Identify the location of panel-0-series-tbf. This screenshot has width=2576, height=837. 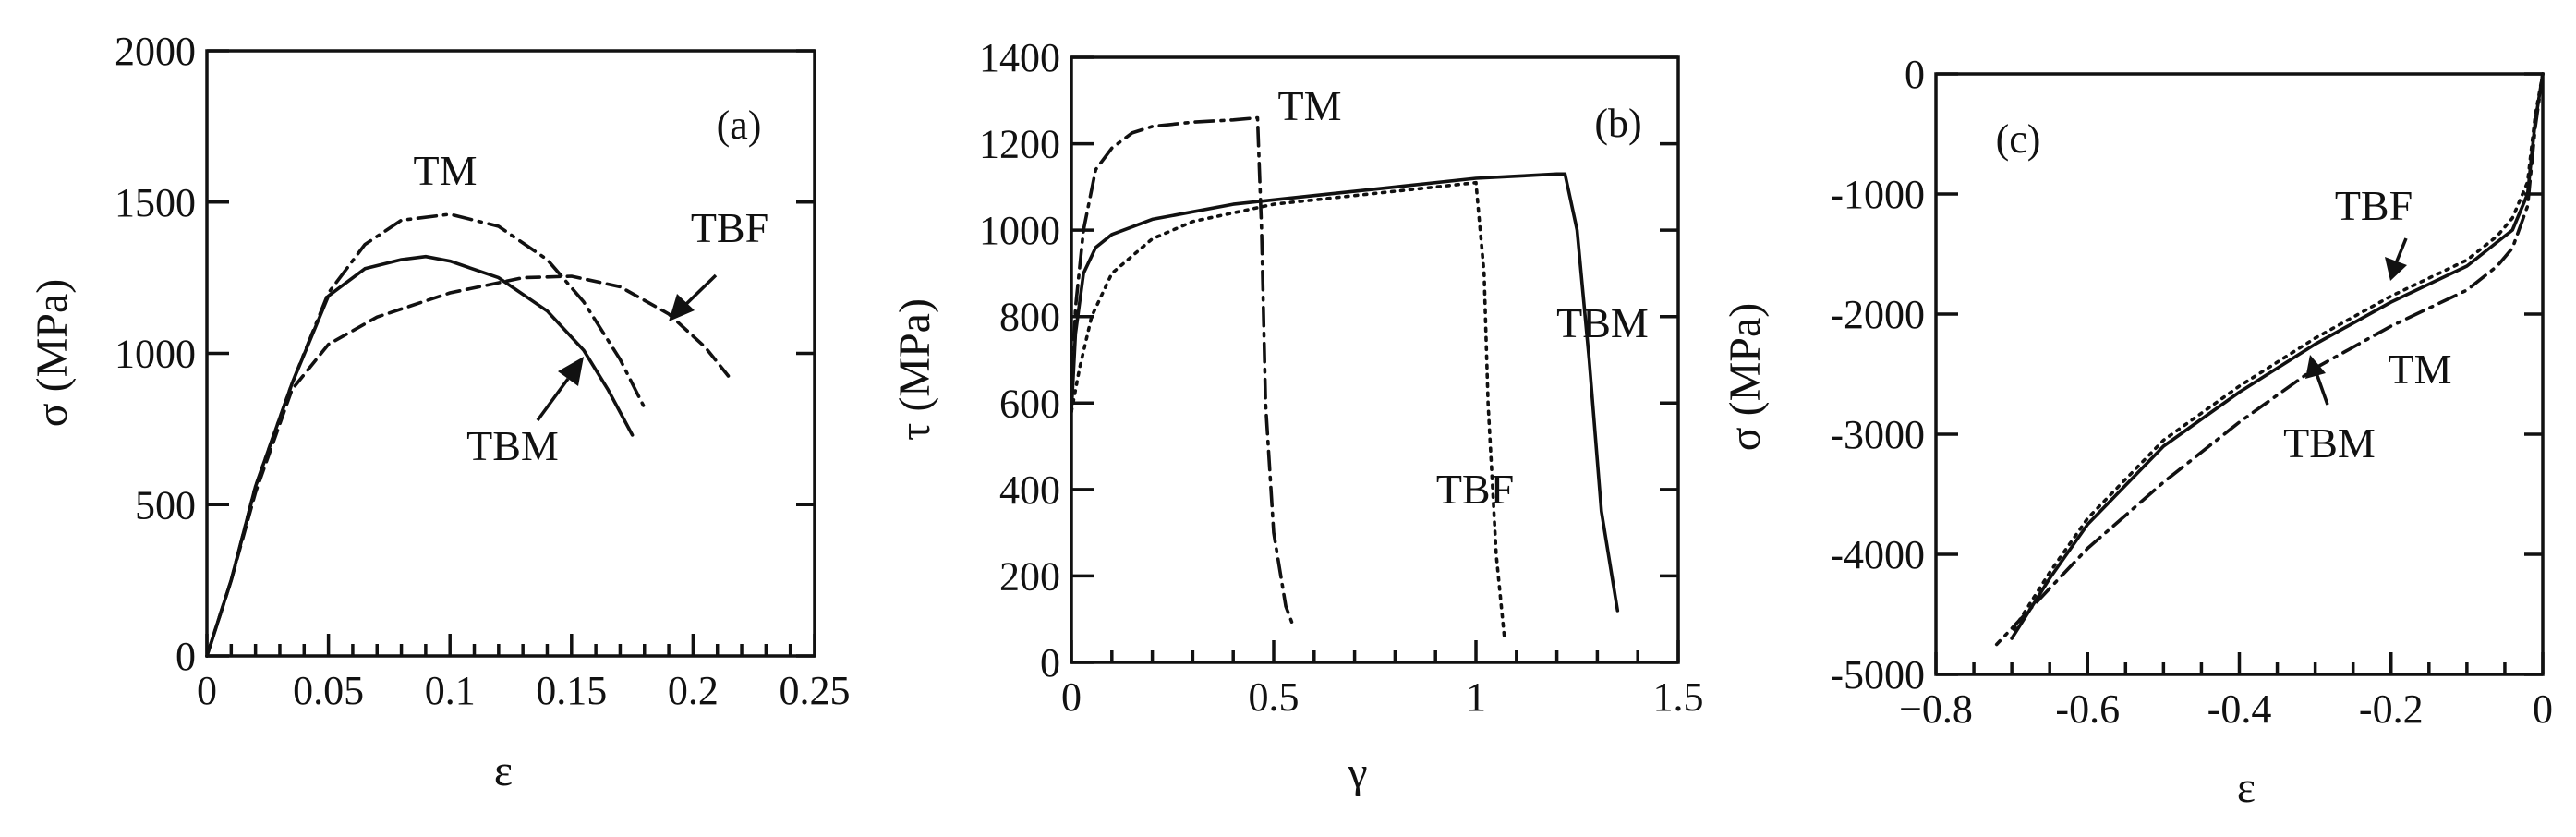
(468, 466).